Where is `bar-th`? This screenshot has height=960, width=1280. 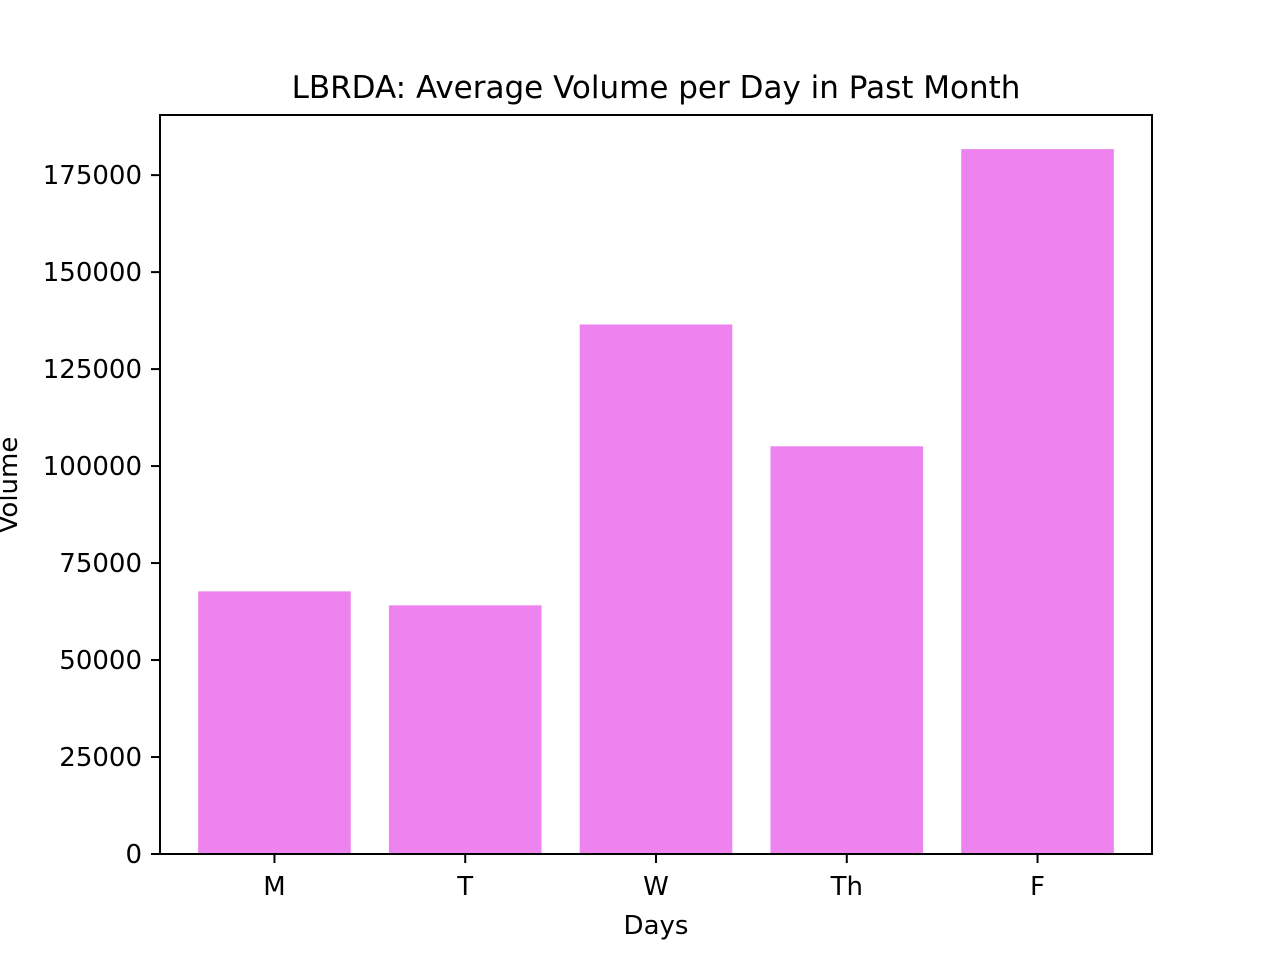 bar-th is located at coordinates (847, 650).